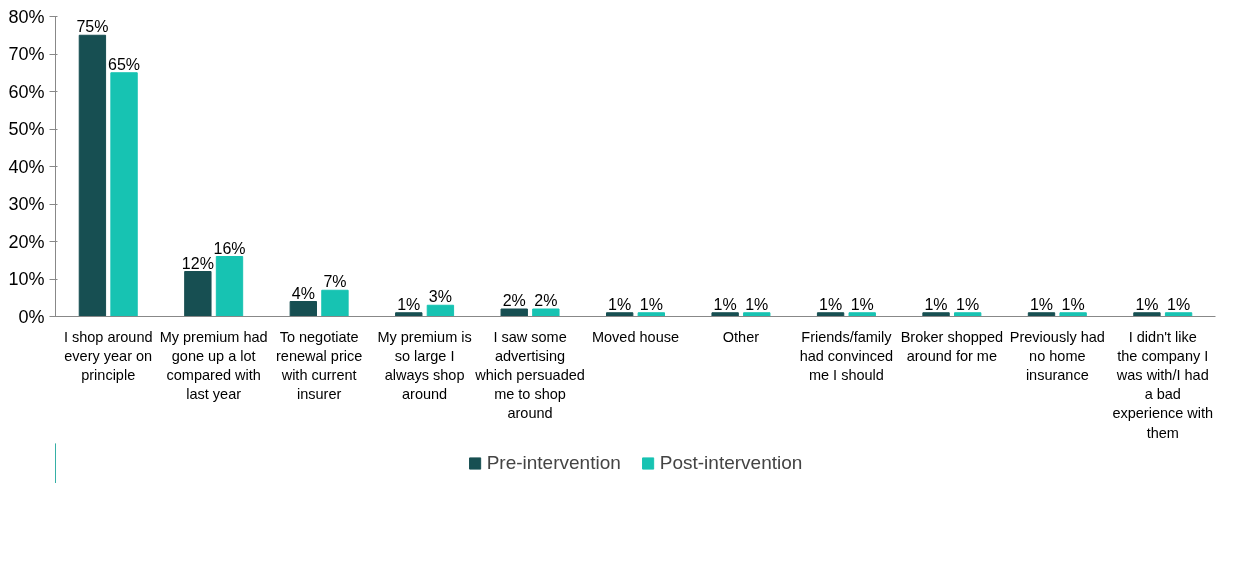  I want to click on y-tick-label: 10%, so click(26, 279).